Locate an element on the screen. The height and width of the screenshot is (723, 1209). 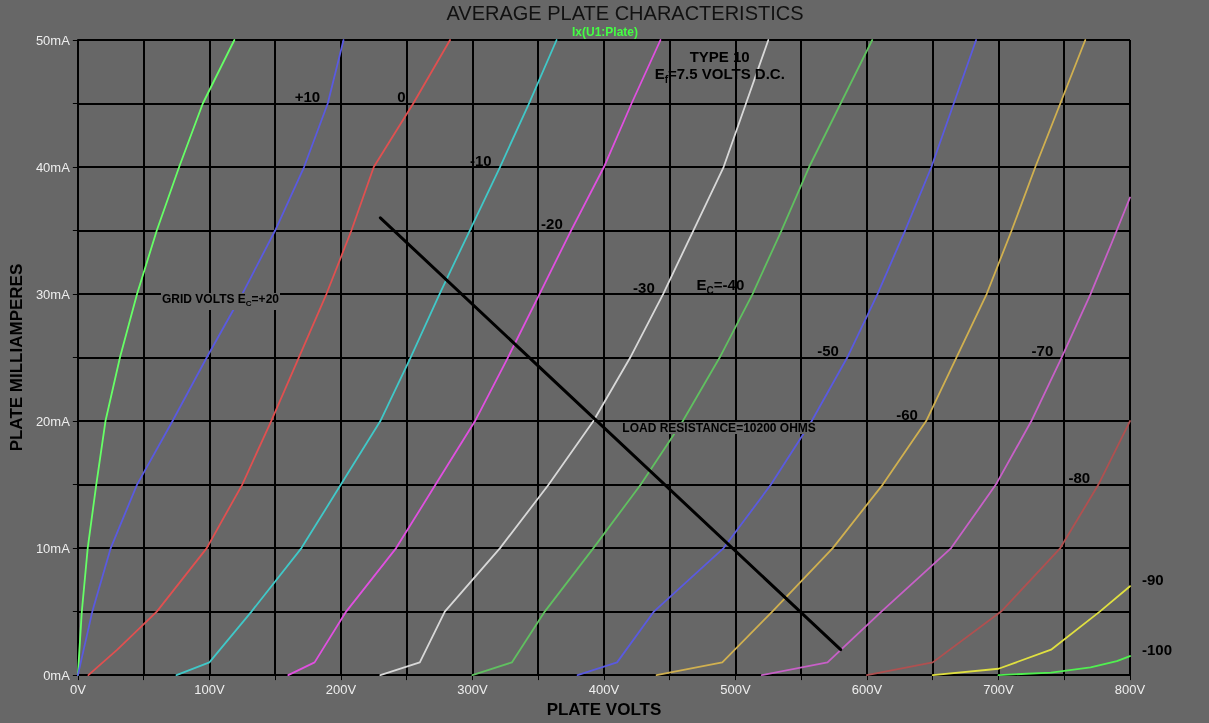
annotation: -30 is located at coordinates (644, 287).